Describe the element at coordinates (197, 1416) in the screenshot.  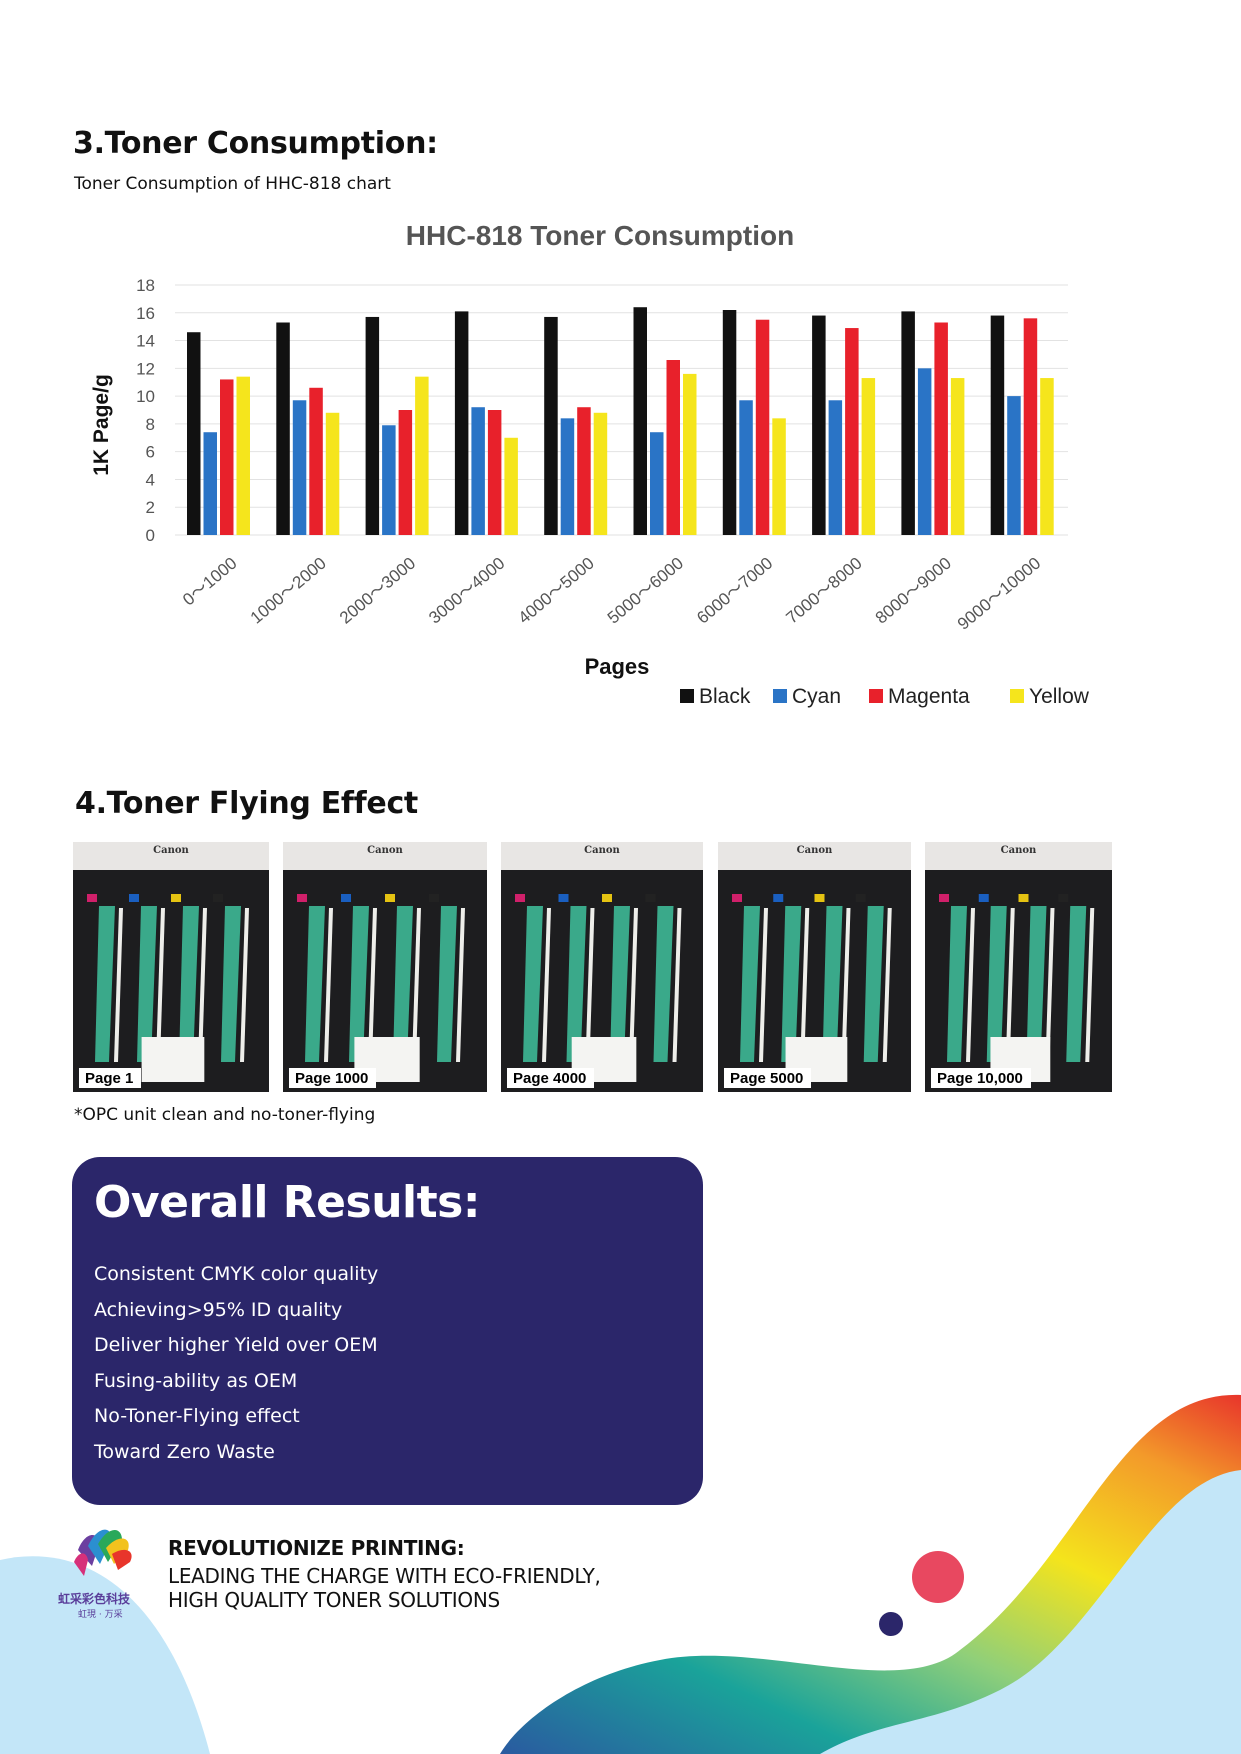
I see `list-item: No-Toner-Flying effect` at that location.